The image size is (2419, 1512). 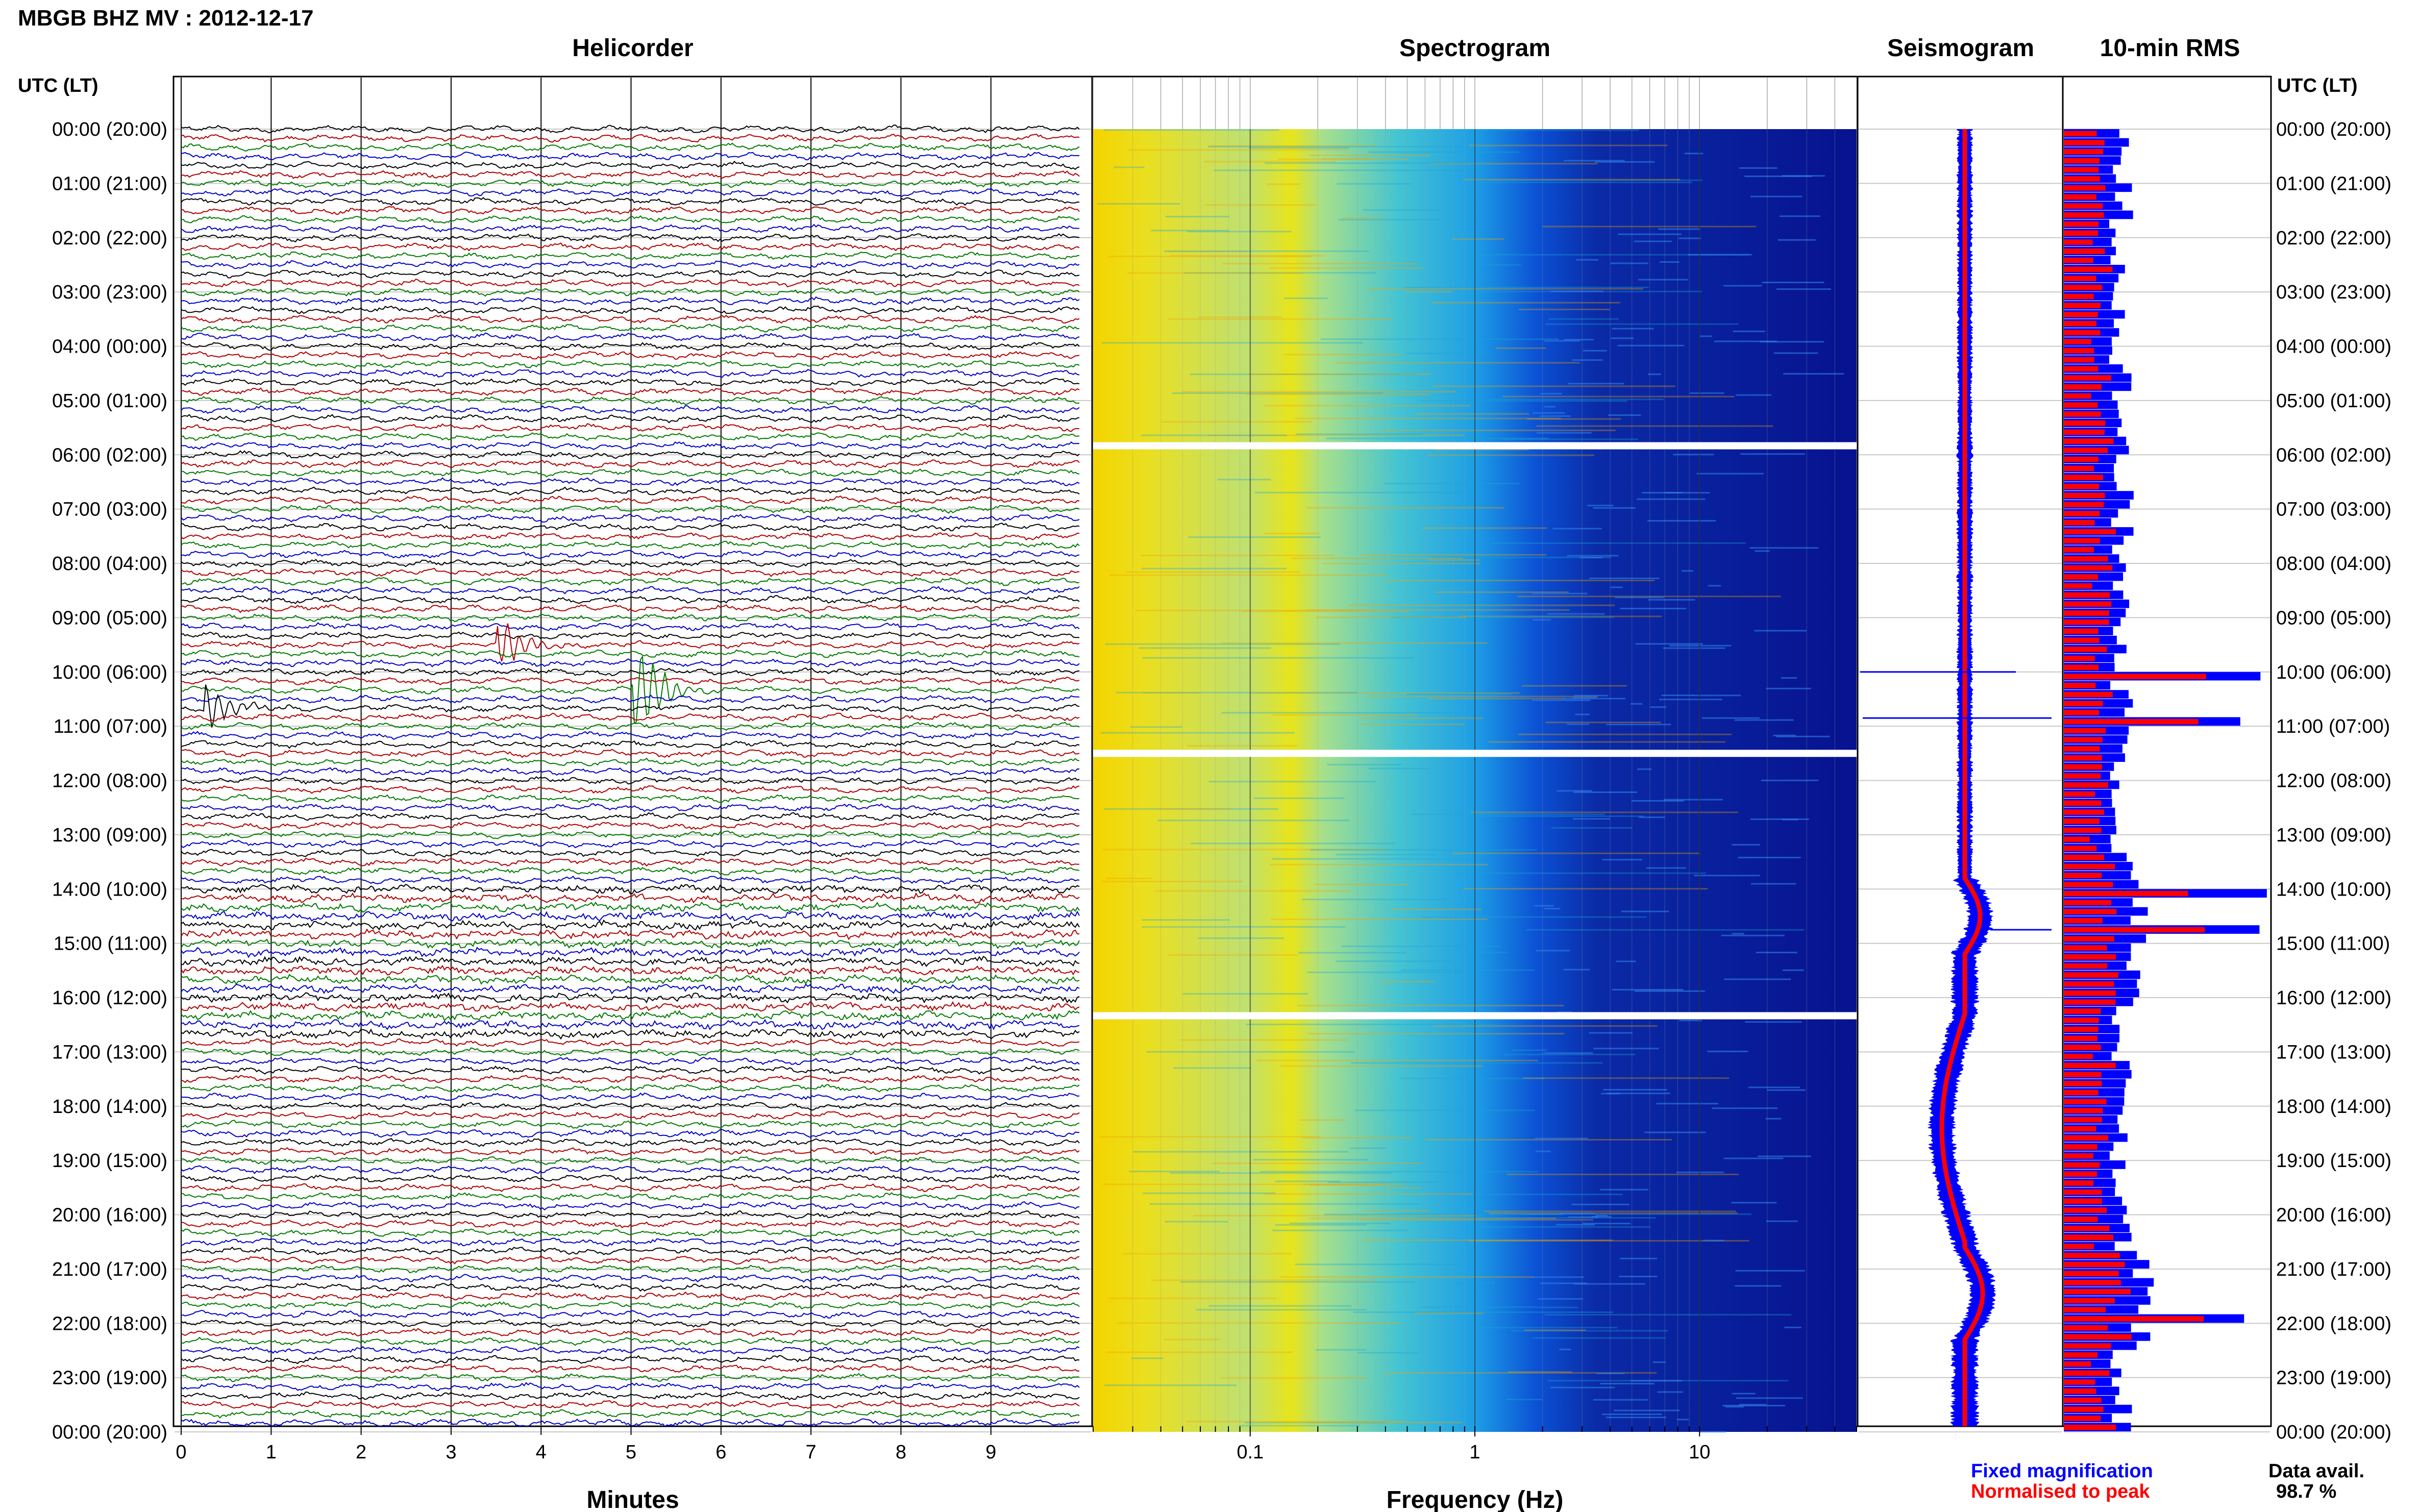 I want to click on hour-label-left: 16:00 (12:00), so click(x=109, y=998).